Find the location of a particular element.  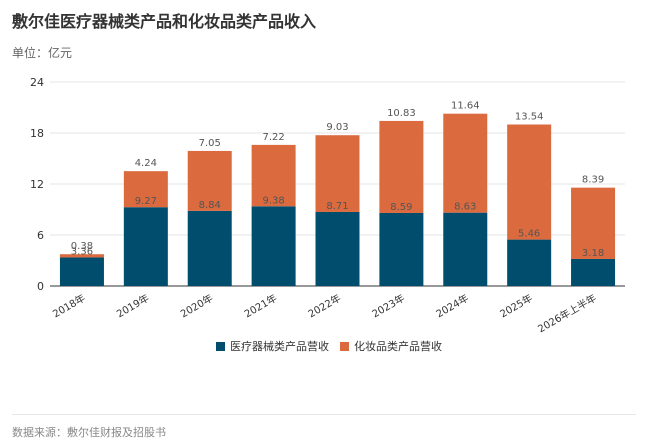

legend-swatch-medical is located at coordinates (220, 346).